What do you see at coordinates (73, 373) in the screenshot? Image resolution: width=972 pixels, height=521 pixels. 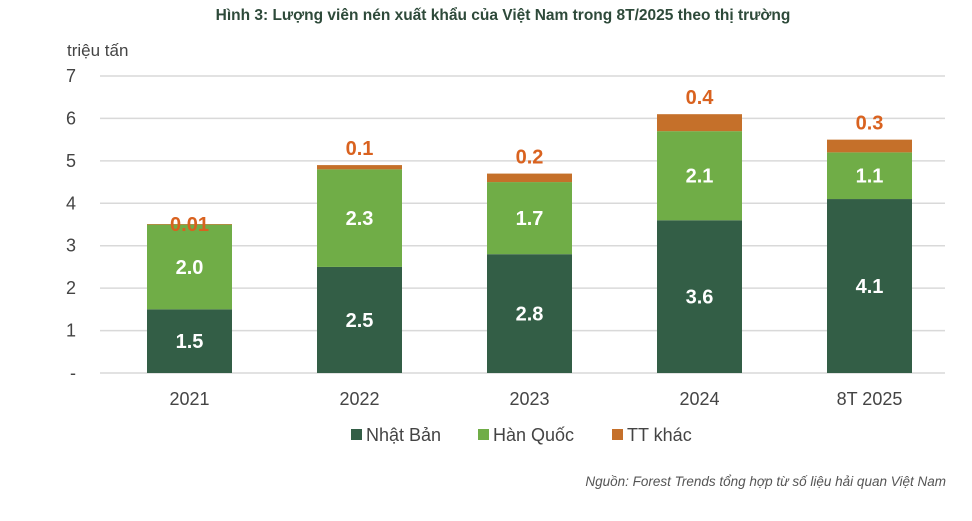 I see `y-tick-label: -` at bounding box center [73, 373].